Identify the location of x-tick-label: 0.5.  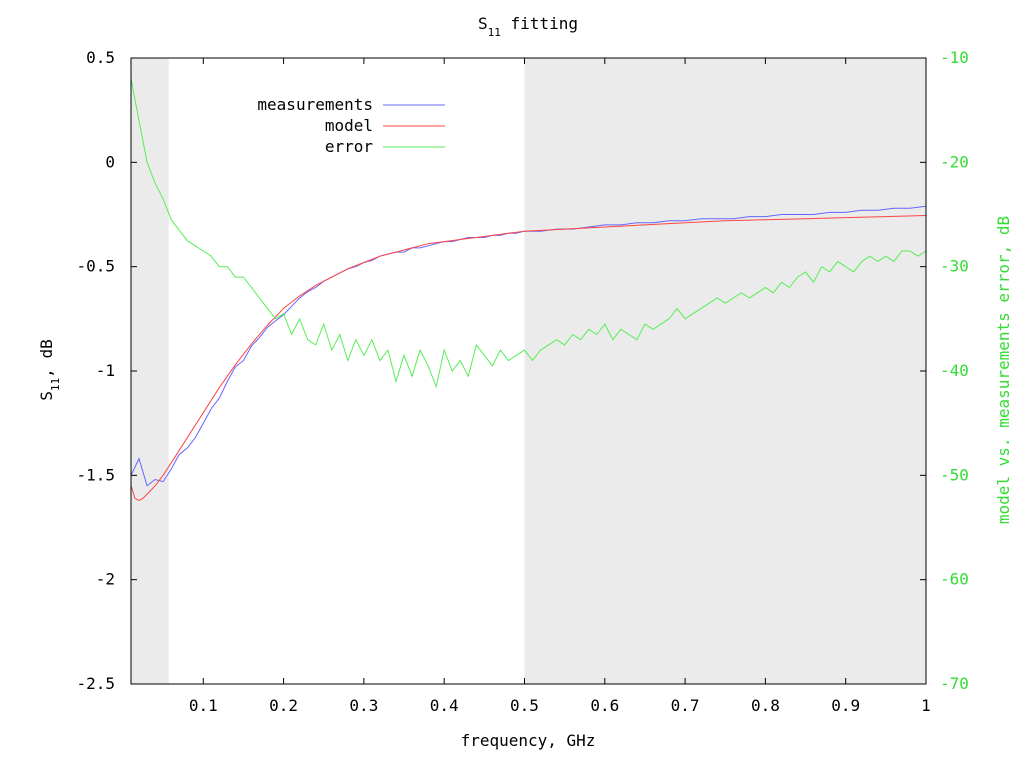
(524, 705).